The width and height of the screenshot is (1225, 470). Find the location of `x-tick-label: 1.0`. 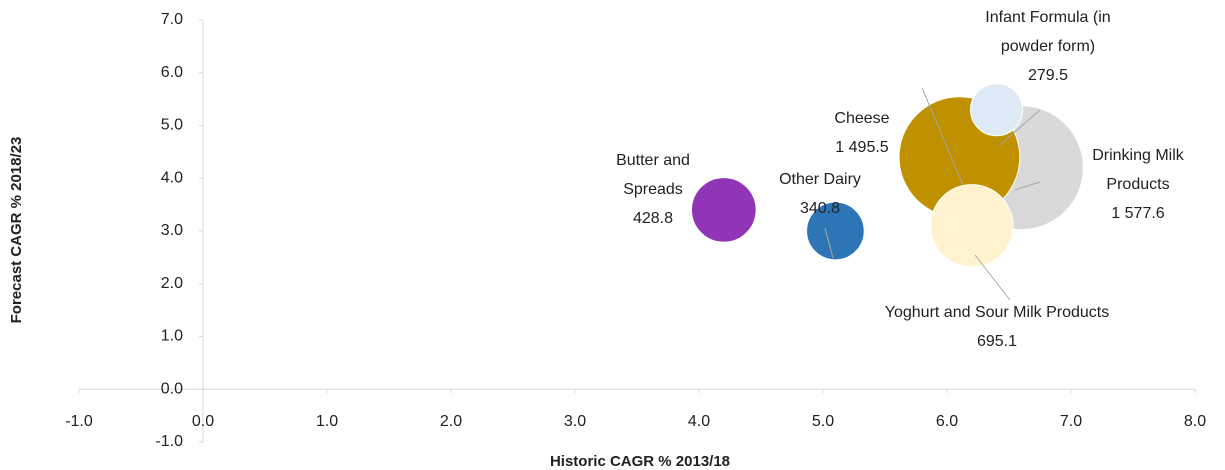

x-tick-label: 1.0 is located at coordinates (327, 421).